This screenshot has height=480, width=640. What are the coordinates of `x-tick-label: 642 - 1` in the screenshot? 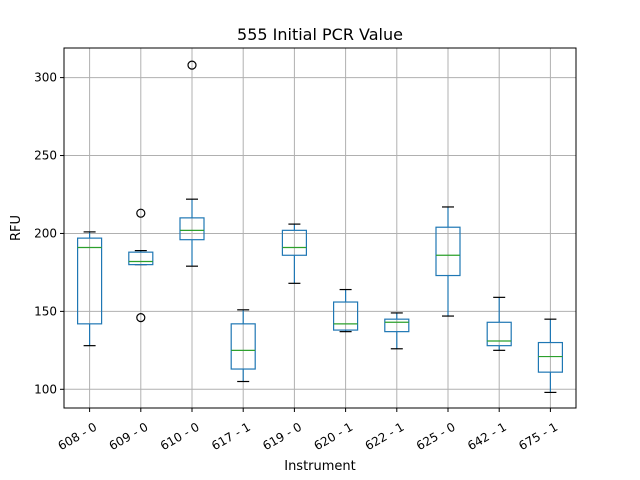 It's located at (487, 436).